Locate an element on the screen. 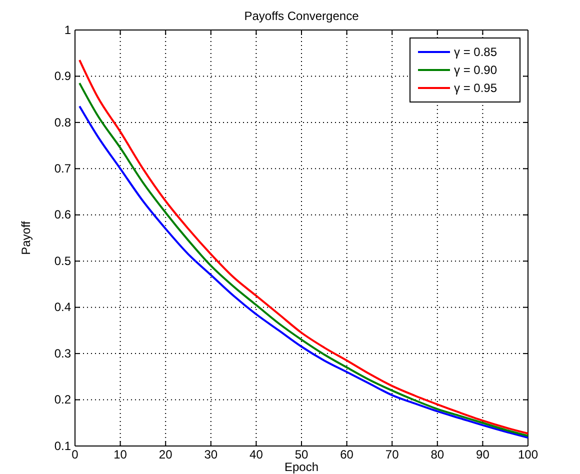 This screenshot has height=474, width=580. x-tick-label: 90 is located at coordinates (483, 455).